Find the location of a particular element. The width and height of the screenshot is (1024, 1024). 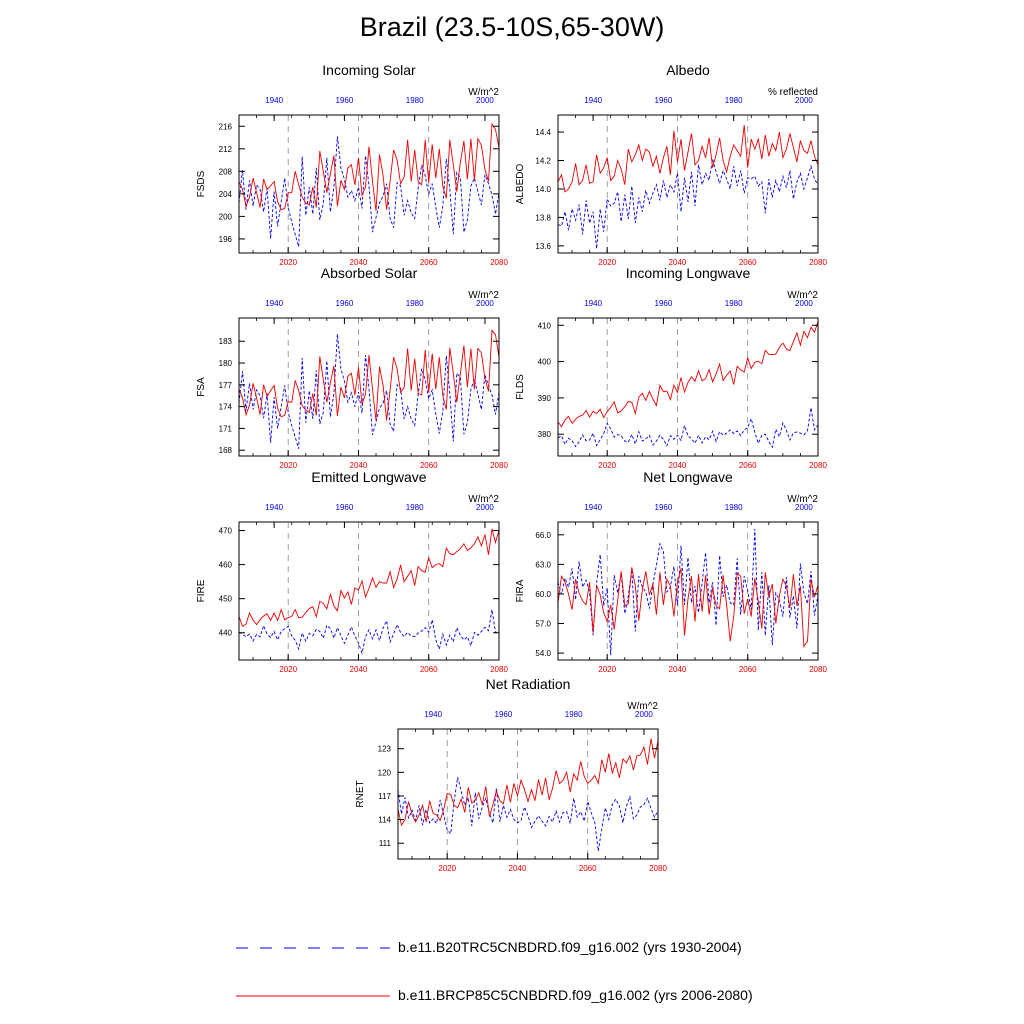

y-tick-label: 174 is located at coordinates (226, 407).